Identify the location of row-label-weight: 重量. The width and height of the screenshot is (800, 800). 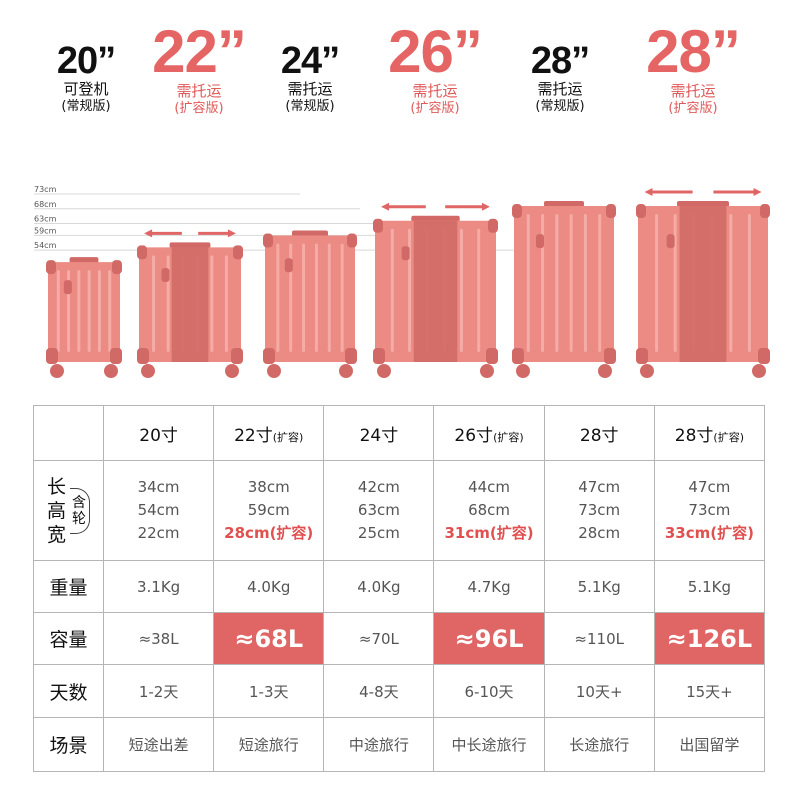
(68, 586).